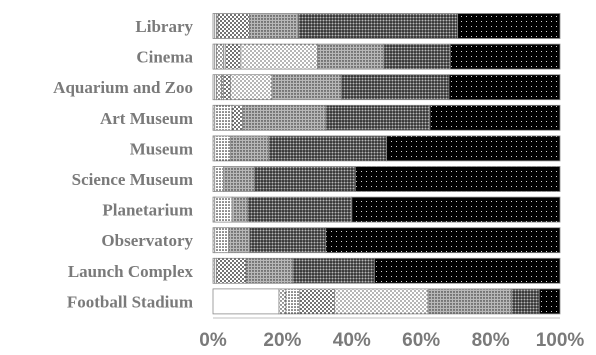  Describe the element at coordinates (147, 210) in the screenshot. I see `category-label-planetarium: Planetarium` at that location.